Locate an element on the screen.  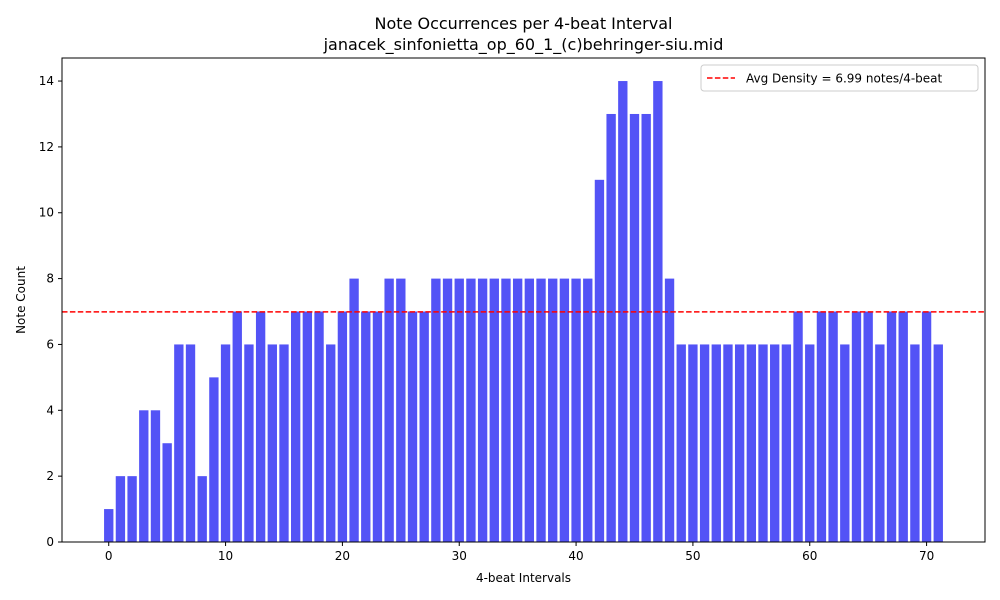
x-tick-label: 50 is located at coordinates (692, 556).